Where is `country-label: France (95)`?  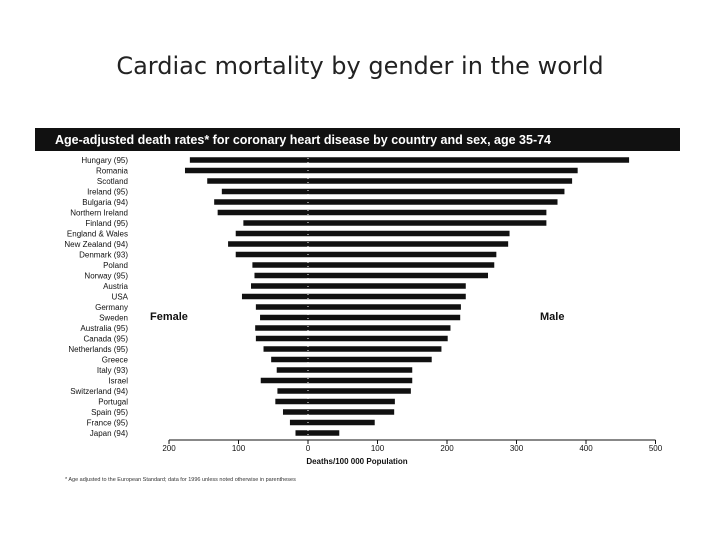
country-label: France (95) is located at coordinates (108, 423).